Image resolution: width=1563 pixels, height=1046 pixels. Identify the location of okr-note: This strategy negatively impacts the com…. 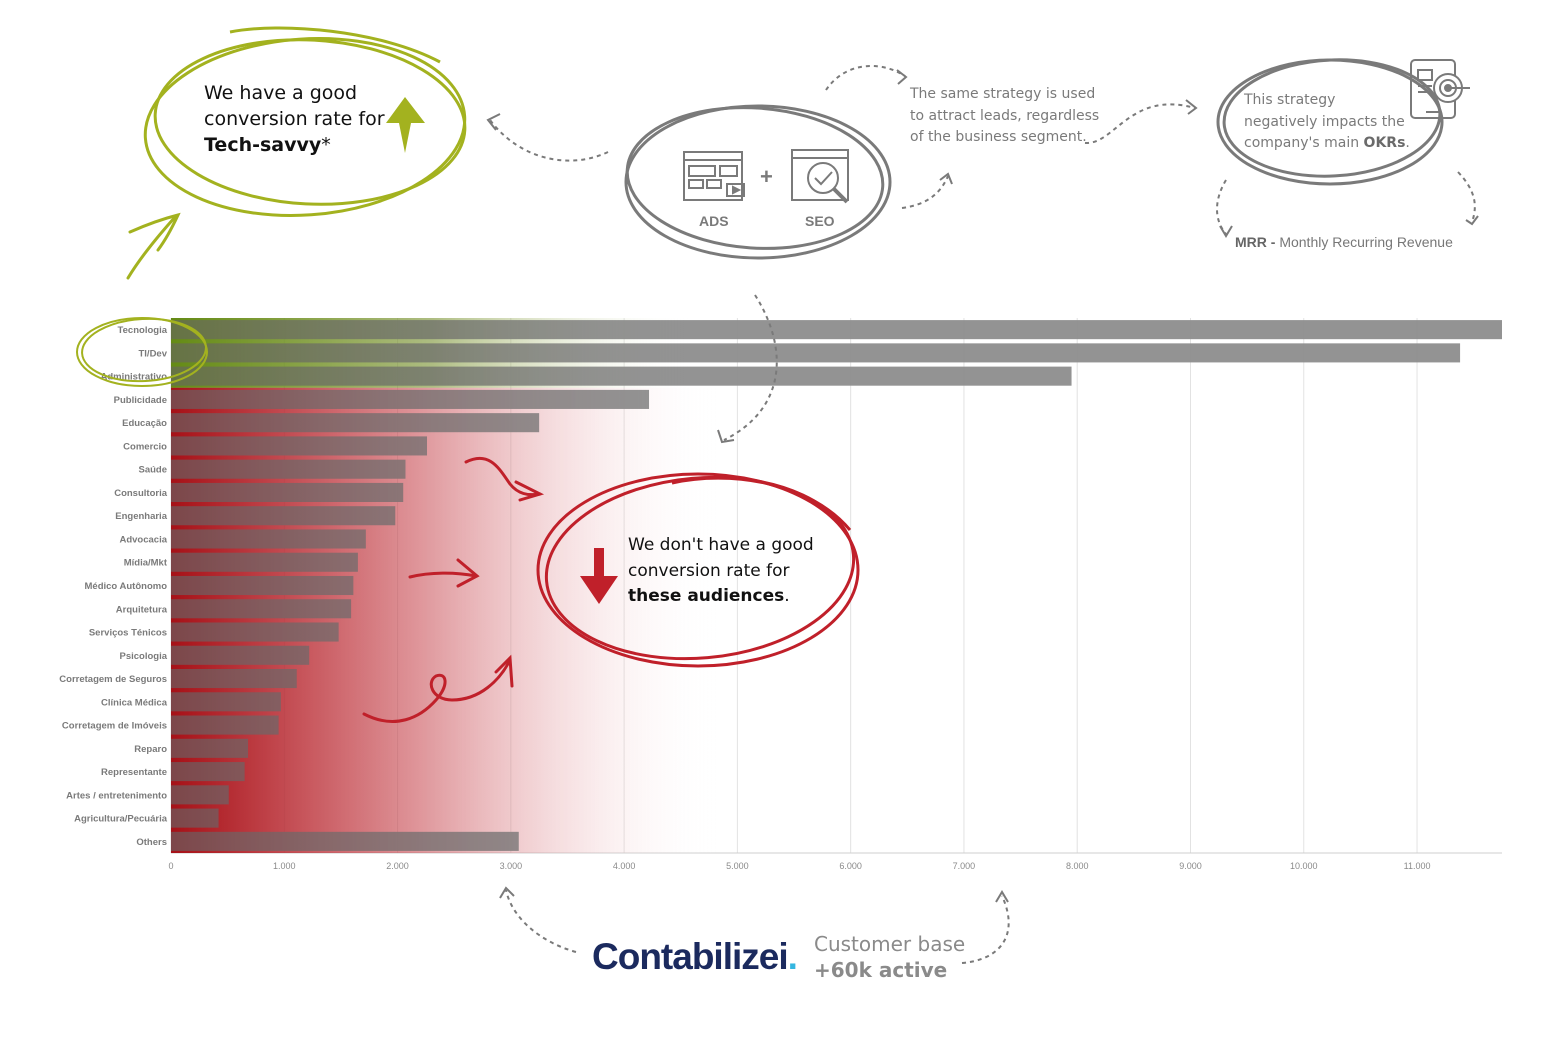
(1339, 122).